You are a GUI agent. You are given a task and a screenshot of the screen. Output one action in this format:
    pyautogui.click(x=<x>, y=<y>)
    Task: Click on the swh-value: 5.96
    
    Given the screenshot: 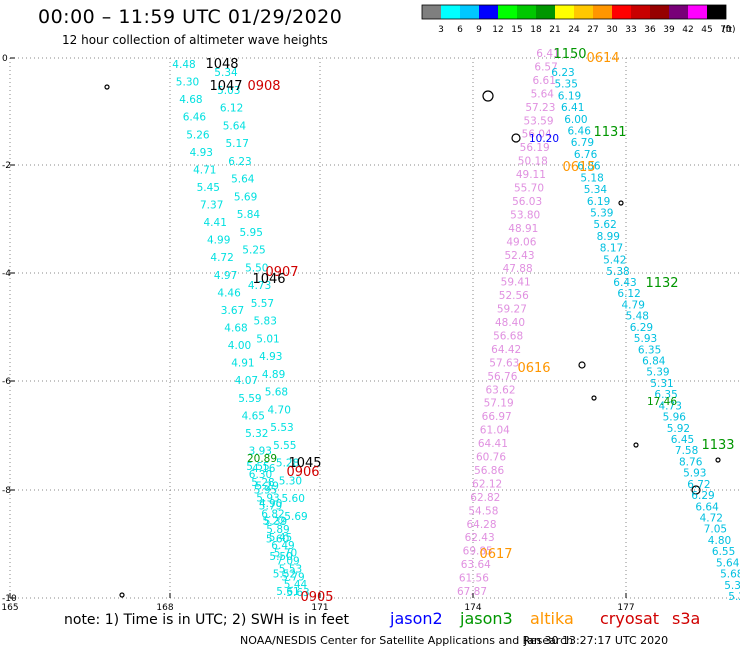 What is the action you would take?
    pyautogui.click(x=675, y=418)
    